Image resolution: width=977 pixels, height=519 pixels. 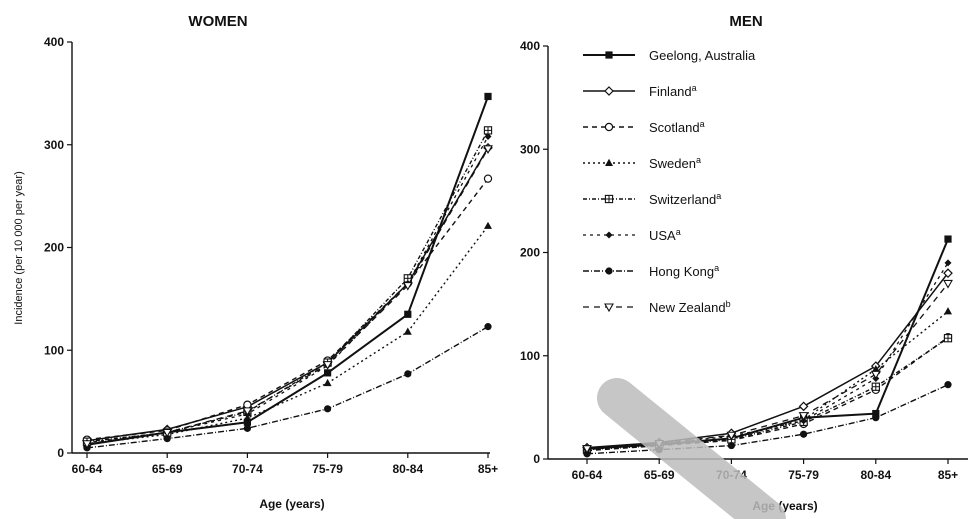 What do you see at coordinates (54, 350) in the screenshot?
I see `women-y-tick-label: 100` at bounding box center [54, 350].